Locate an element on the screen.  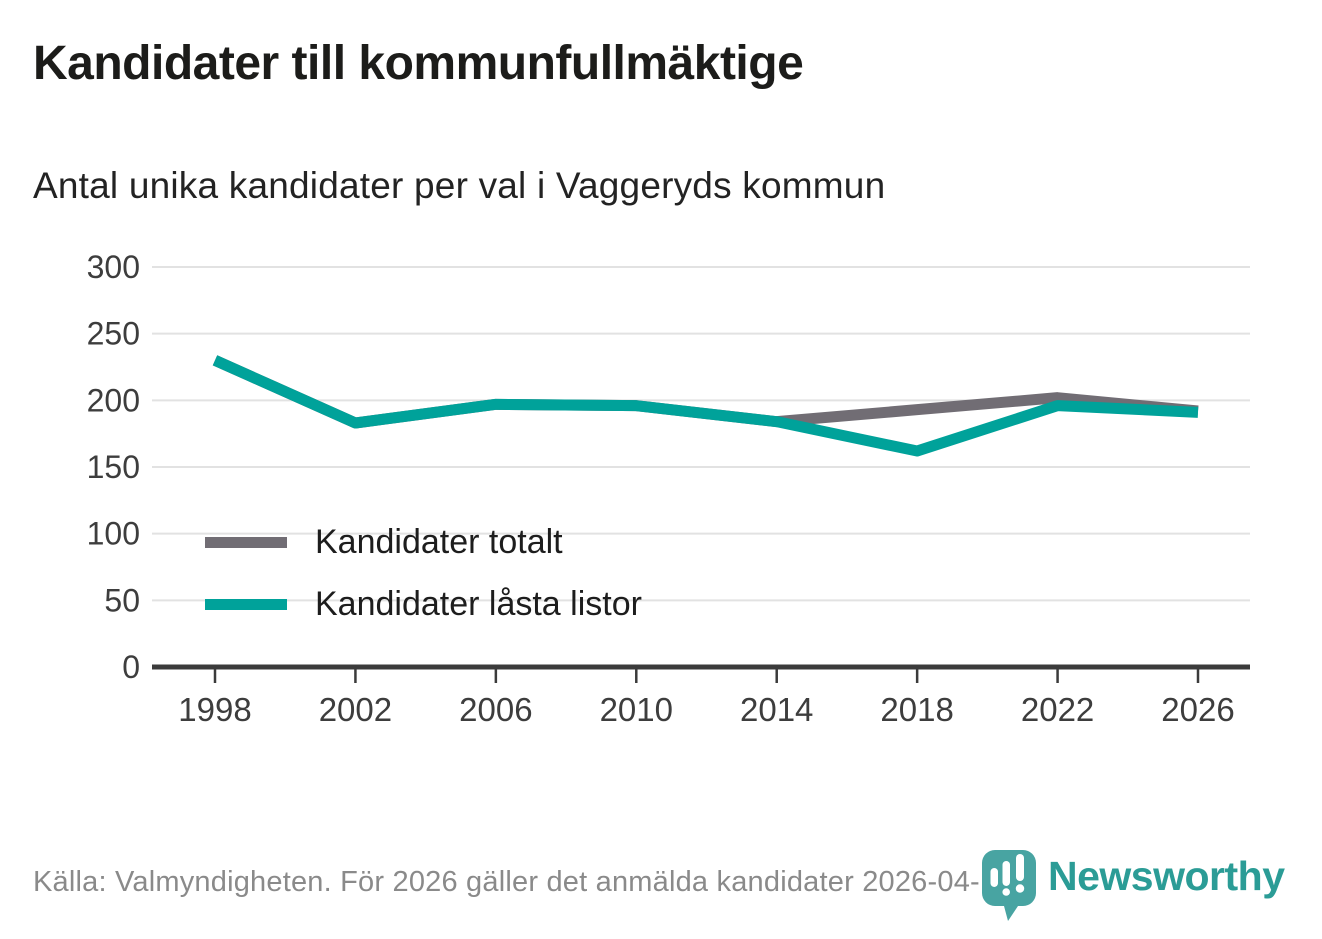
y-axis-tick-label: 250 is located at coordinates (113, 334).